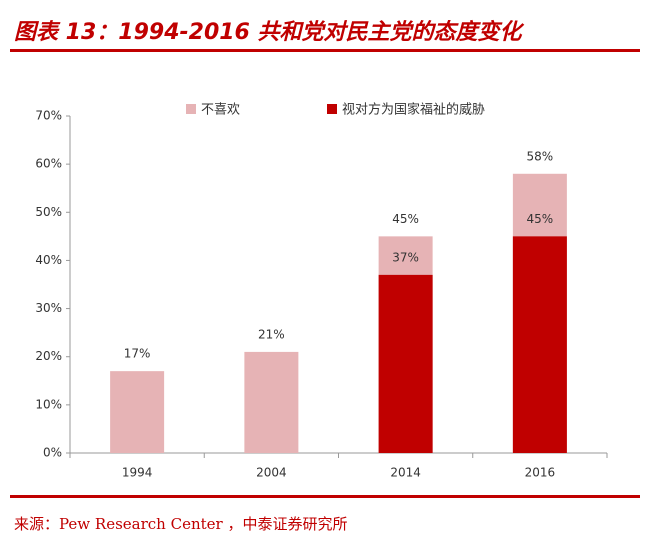 This screenshot has height=546, width=650. I want to click on value-label: 21%, so click(271, 334).